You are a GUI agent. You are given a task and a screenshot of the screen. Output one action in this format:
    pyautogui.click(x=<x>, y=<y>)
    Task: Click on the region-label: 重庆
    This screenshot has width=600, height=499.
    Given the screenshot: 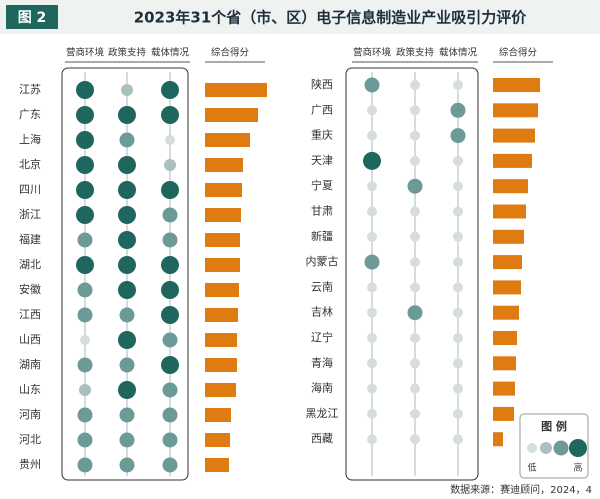 What is the action you would take?
    pyautogui.click(x=322, y=135)
    